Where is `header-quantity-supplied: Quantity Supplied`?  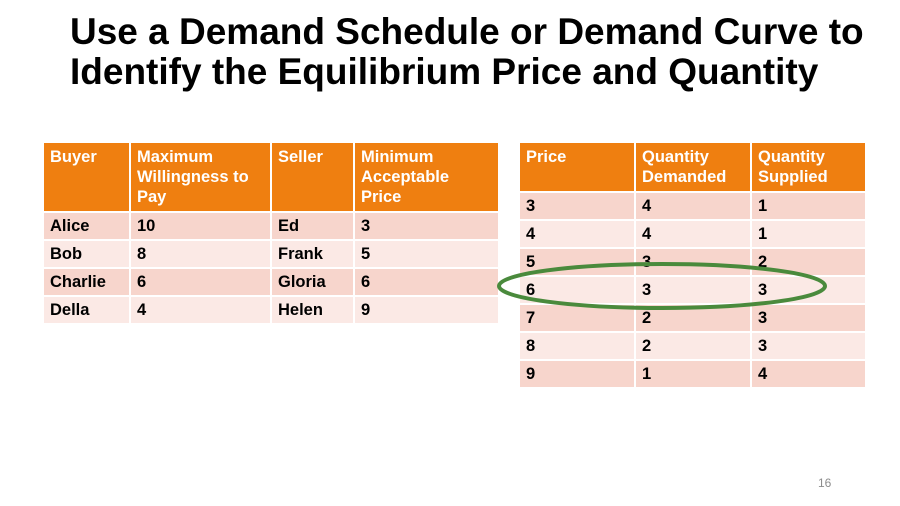 header-quantity-supplied: Quantity Supplied is located at coordinates (808, 167).